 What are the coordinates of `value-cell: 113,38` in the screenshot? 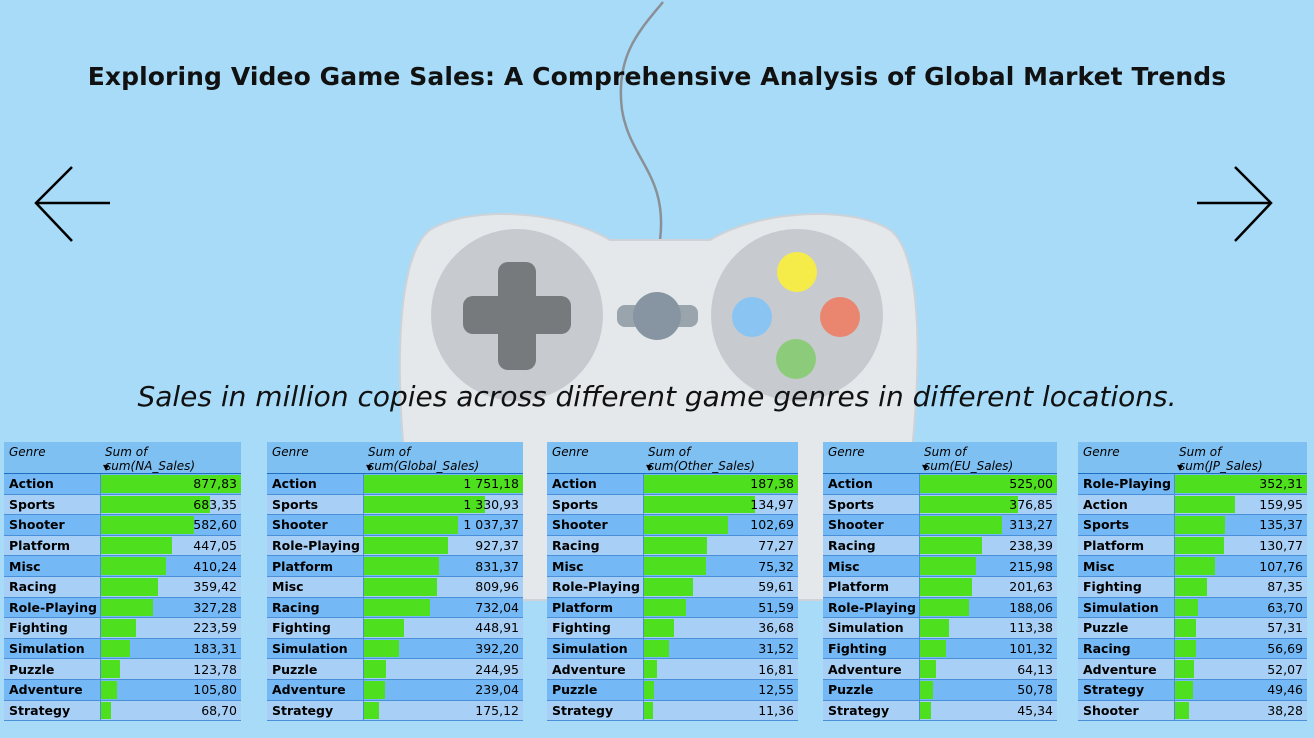 It's located at (988, 628).